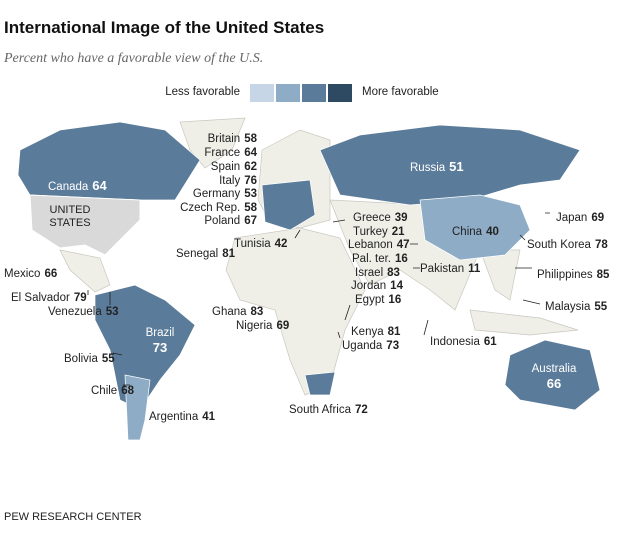 Image resolution: width=620 pixels, height=540 pixels. Describe the element at coordinates (230, 221) in the screenshot. I see `country-label: Poland 67` at that location.